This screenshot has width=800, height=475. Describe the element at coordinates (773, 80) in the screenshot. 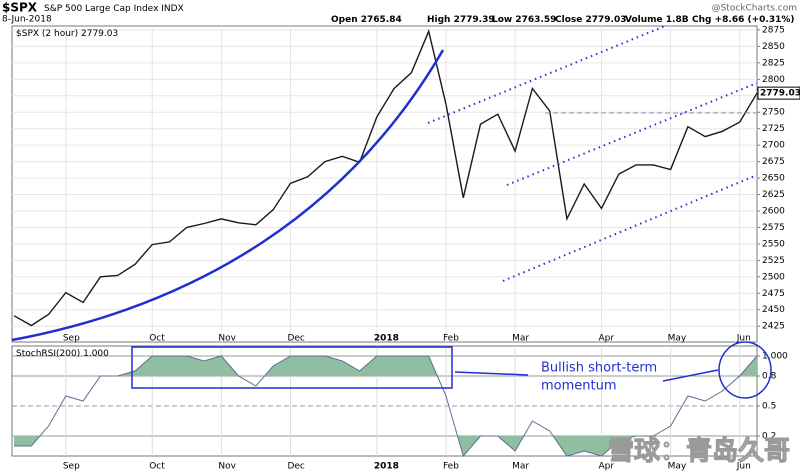

I see `y-tick-label: 2800` at that location.